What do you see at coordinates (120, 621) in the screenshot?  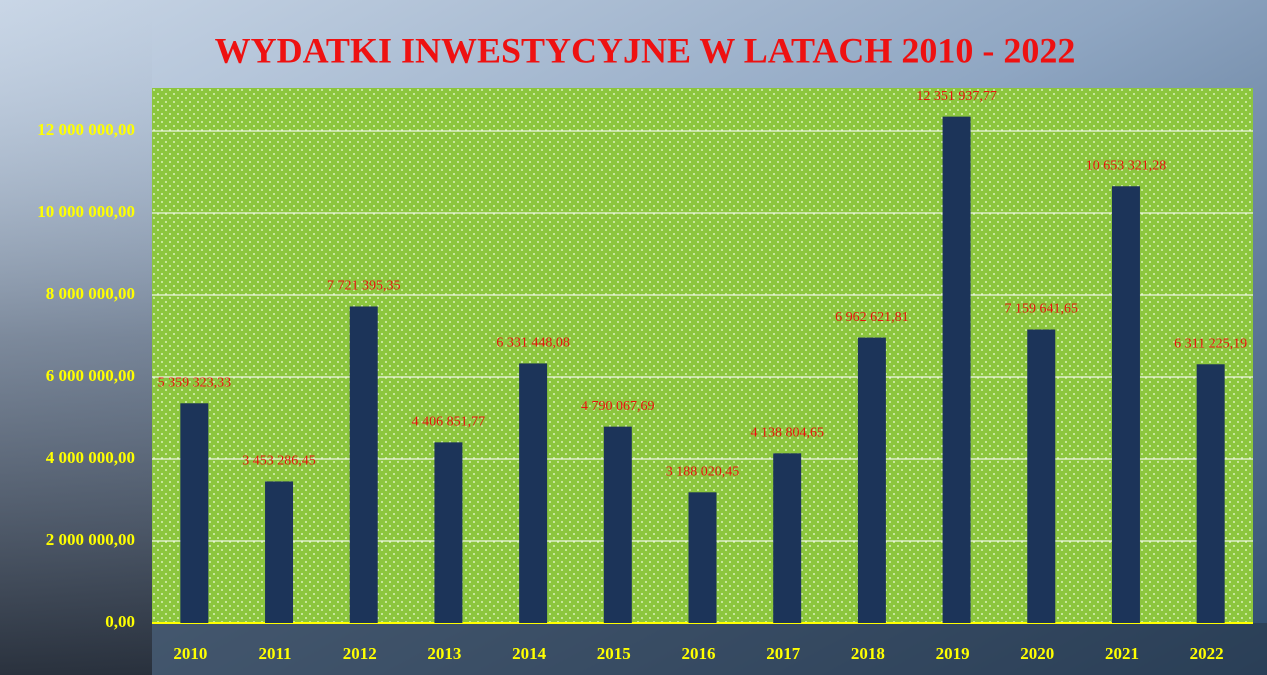 I see `y-tick-label: 0,00` at bounding box center [120, 621].